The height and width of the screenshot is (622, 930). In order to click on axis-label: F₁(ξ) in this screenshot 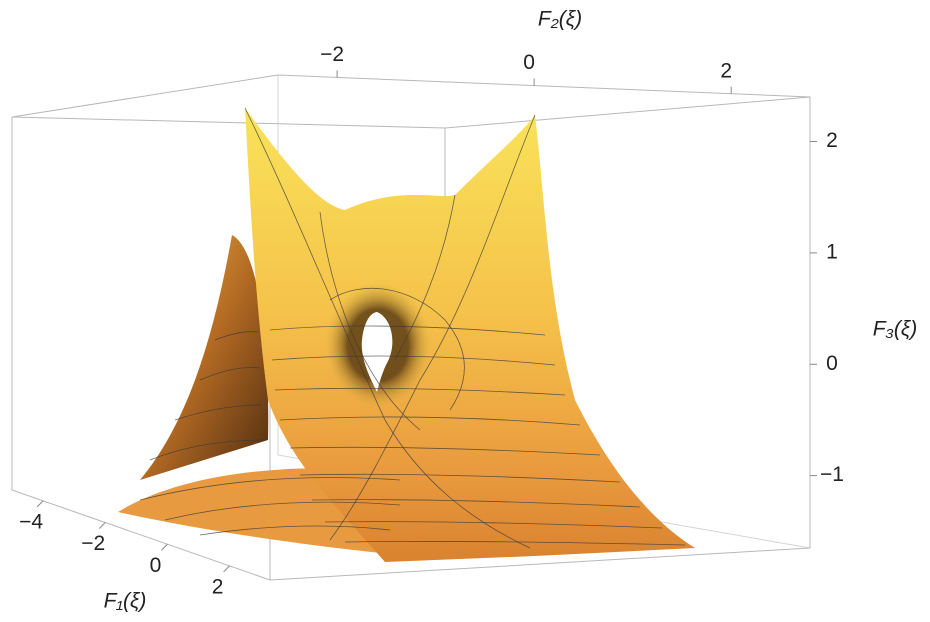, I will do `click(125, 601)`.